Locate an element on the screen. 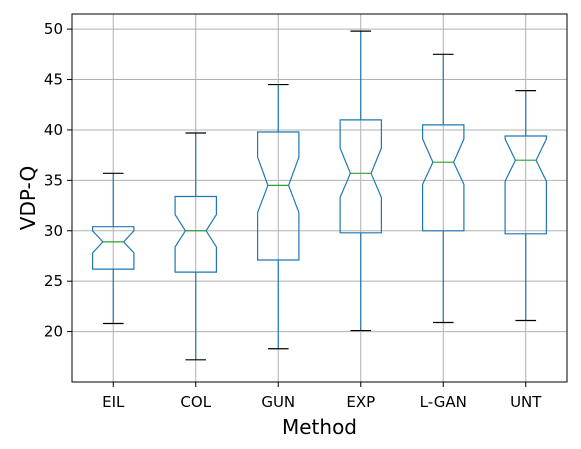 The width and height of the screenshot is (581, 449). y-axis-label: VDP-Q is located at coordinates (28, 198).